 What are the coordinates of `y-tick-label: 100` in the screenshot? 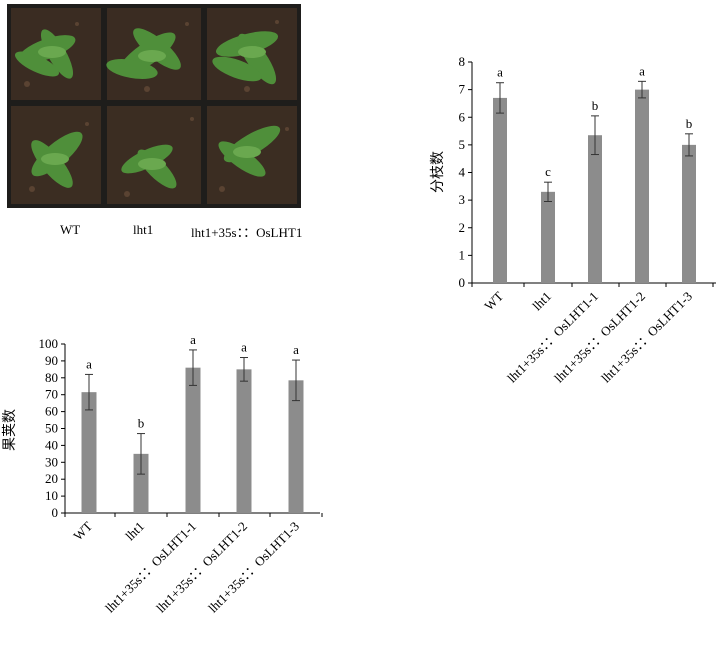 It's located at (49, 343).